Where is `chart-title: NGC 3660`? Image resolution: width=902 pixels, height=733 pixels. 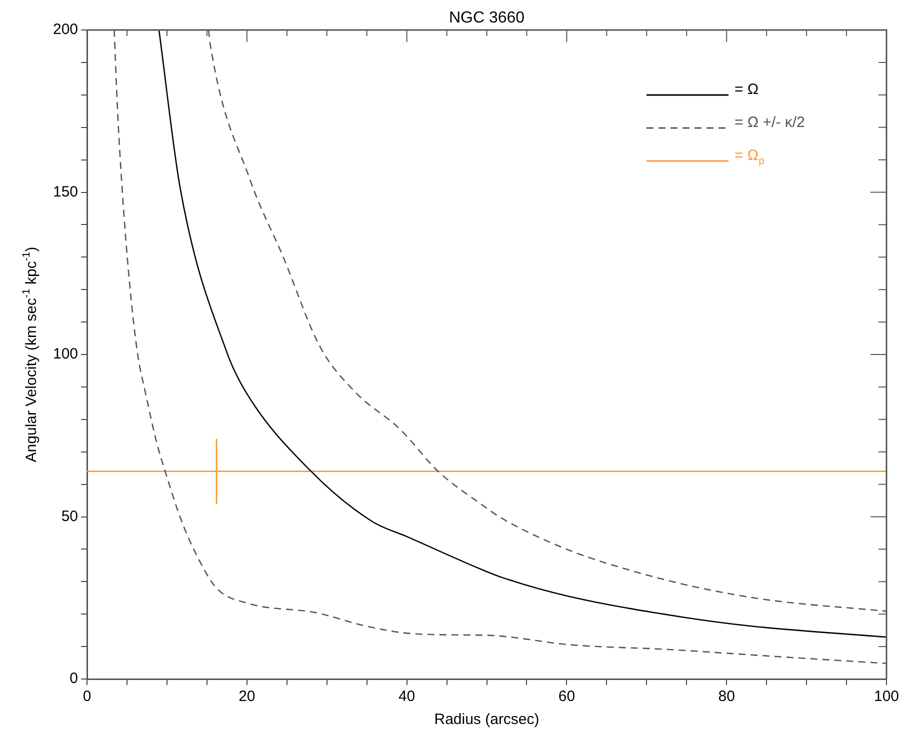
chart-title: NGC 3660 is located at coordinates (486, 17).